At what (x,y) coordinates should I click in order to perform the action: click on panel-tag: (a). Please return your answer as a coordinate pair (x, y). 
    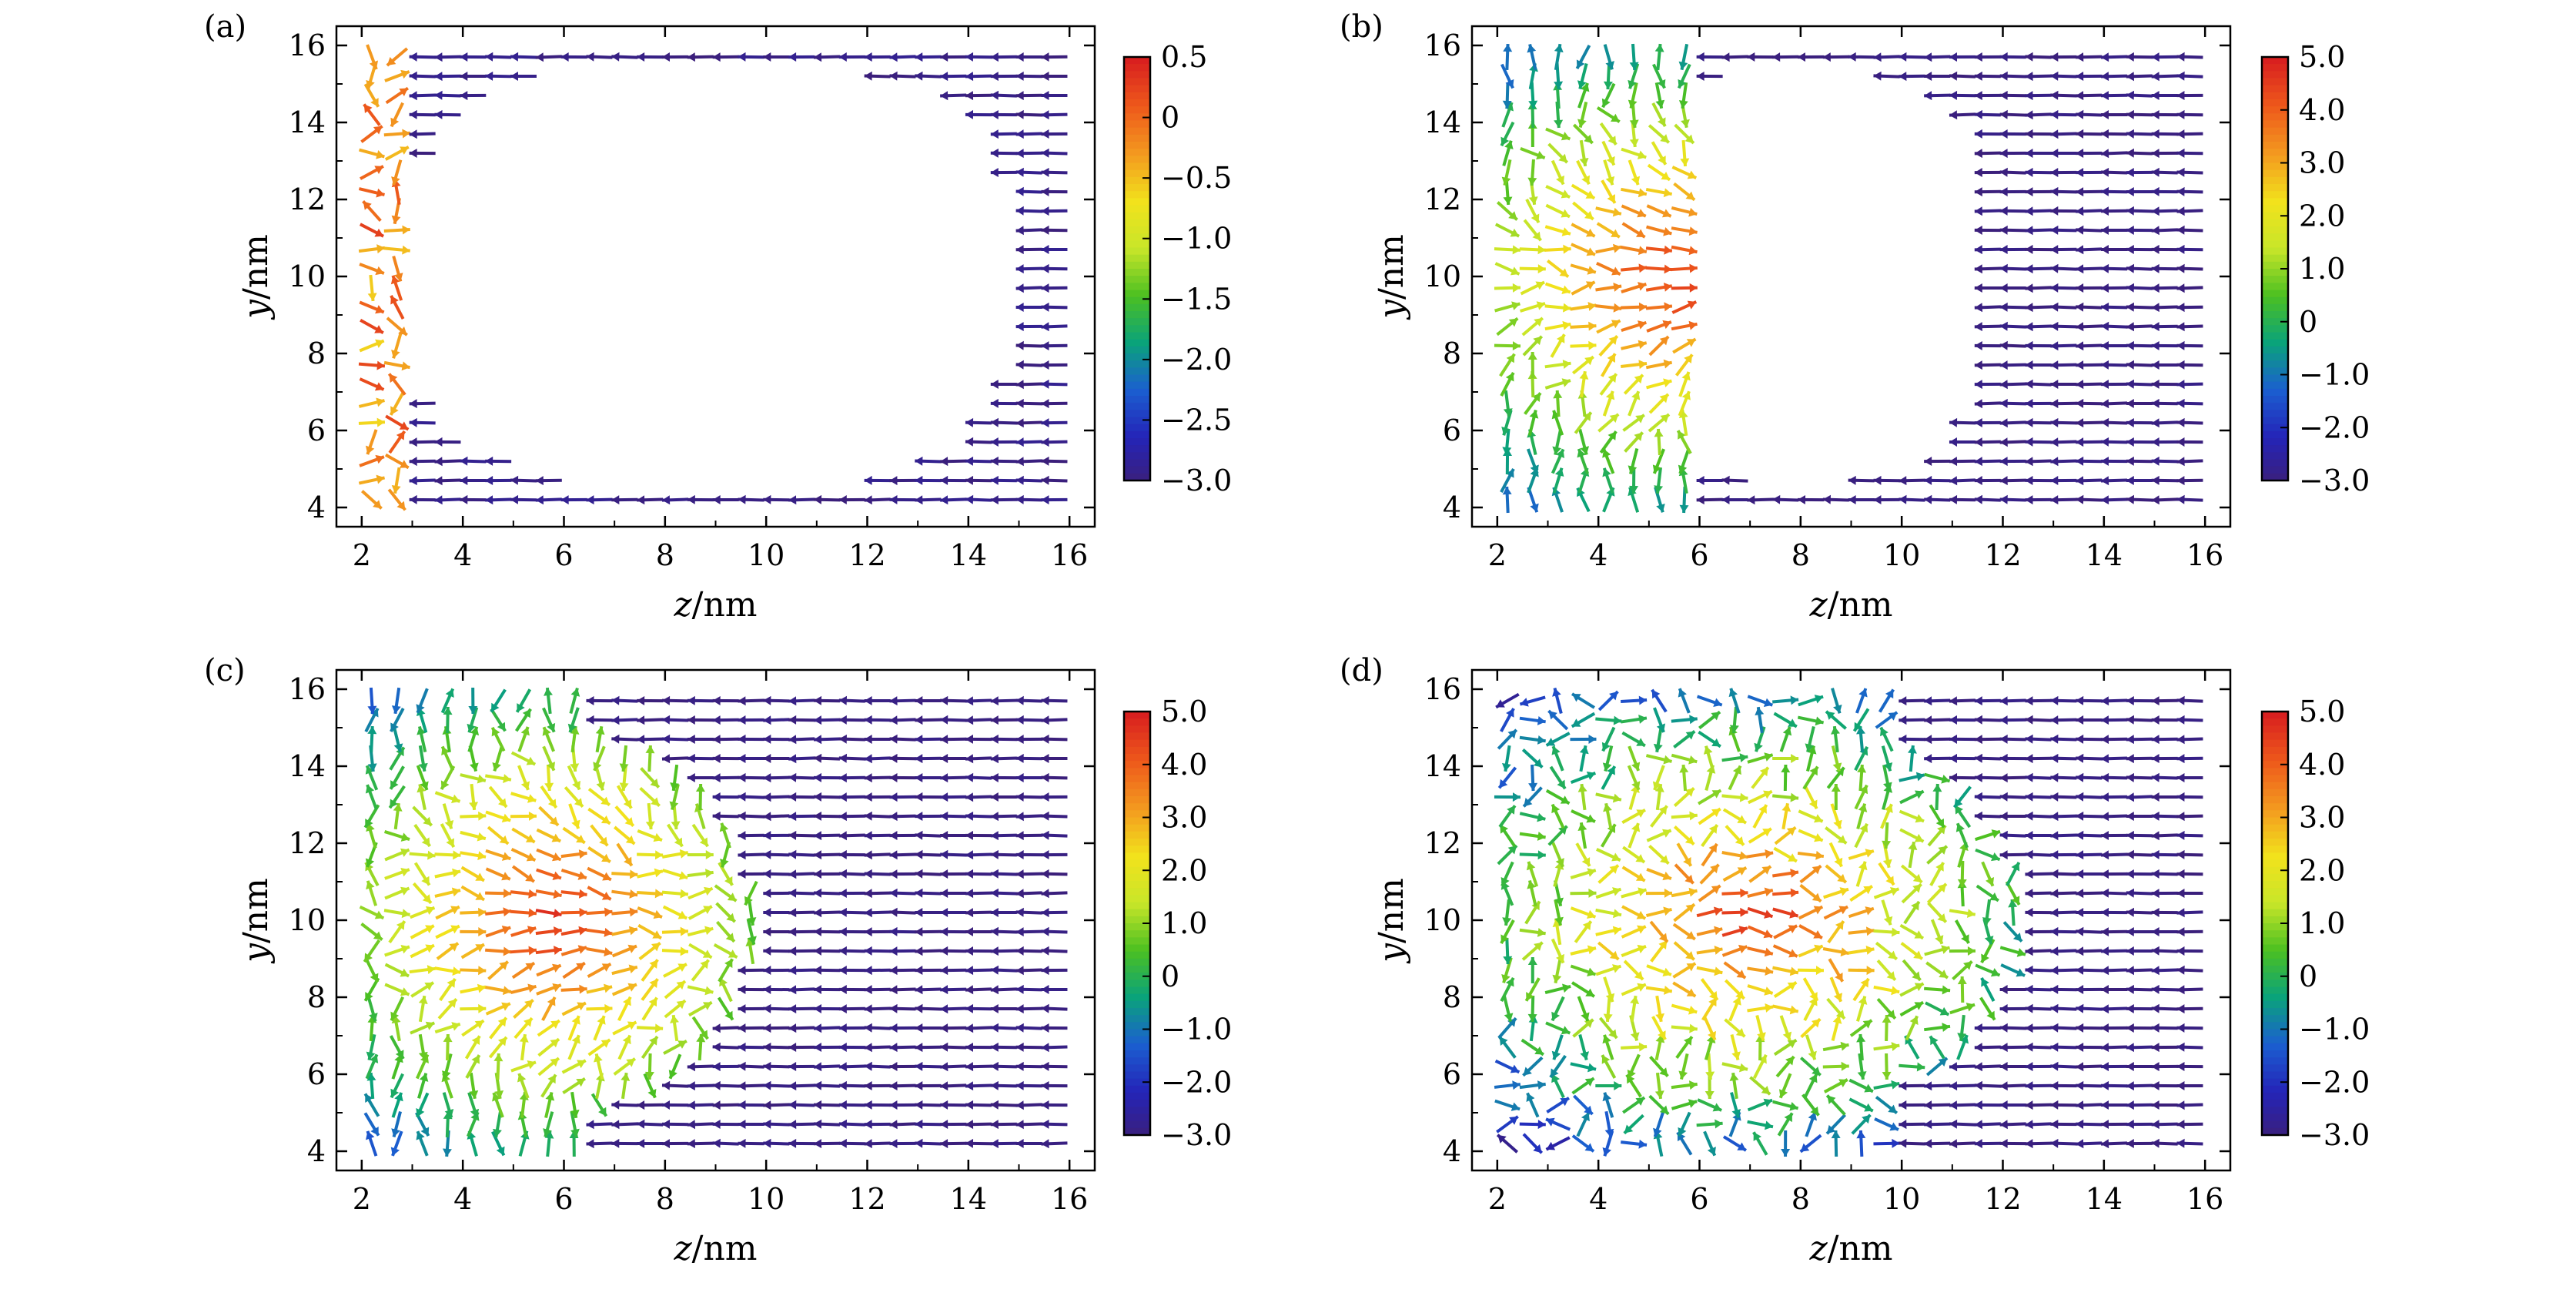
    Looking at the image, I should click on (225, 27).